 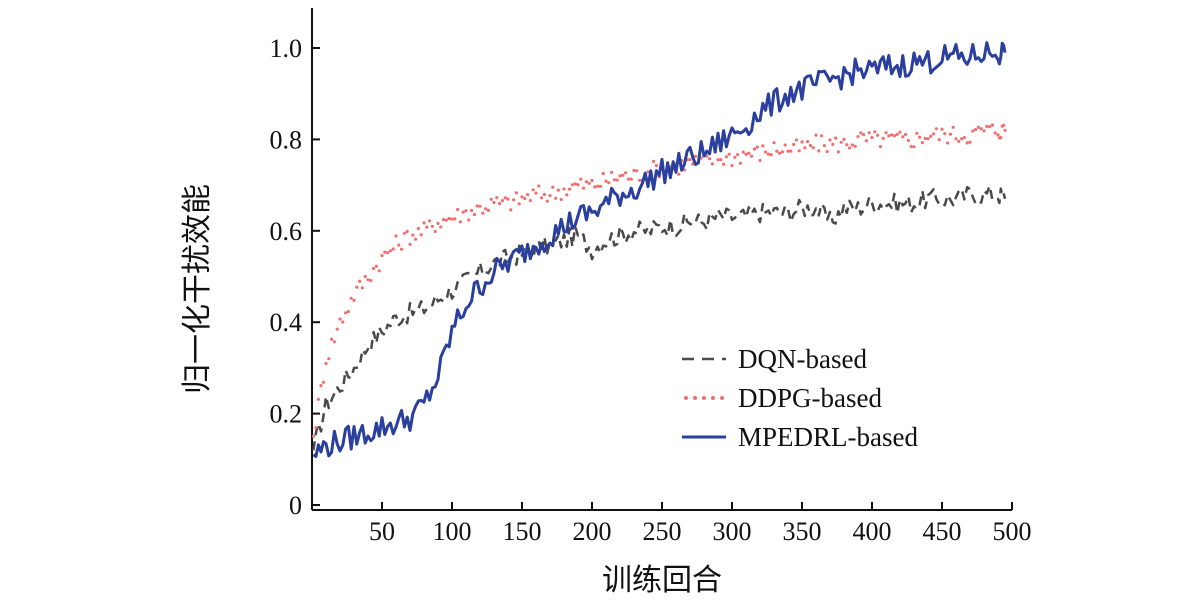 I want to click on y-tick-label: 0.2, so click(x=286, y=414).